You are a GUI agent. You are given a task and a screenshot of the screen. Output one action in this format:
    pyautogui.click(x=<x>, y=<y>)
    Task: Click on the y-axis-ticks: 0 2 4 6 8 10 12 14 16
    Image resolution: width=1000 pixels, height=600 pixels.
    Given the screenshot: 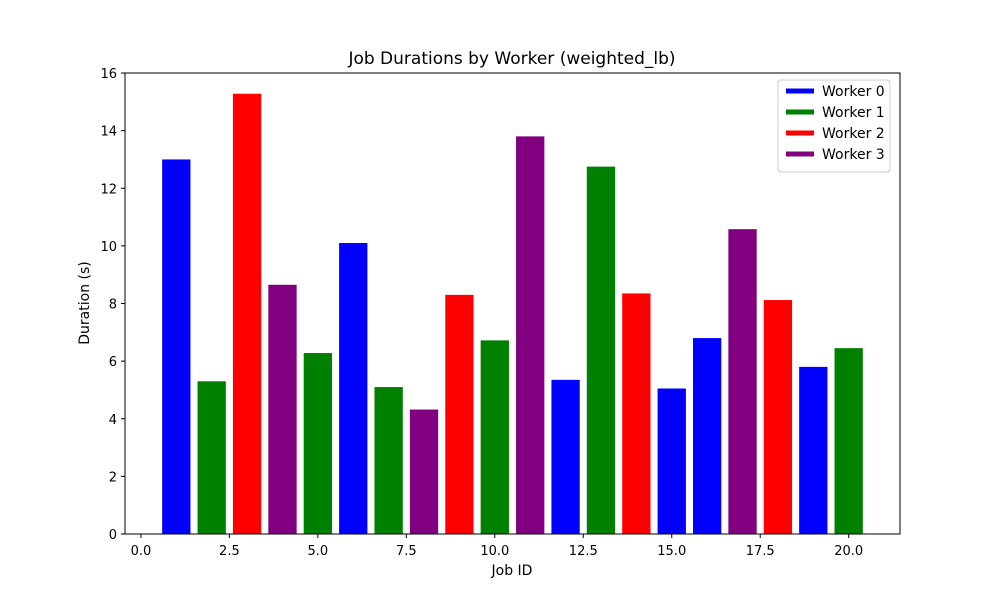 What is the action you would take?
    pyautogui.click(x=112, y=305)
    